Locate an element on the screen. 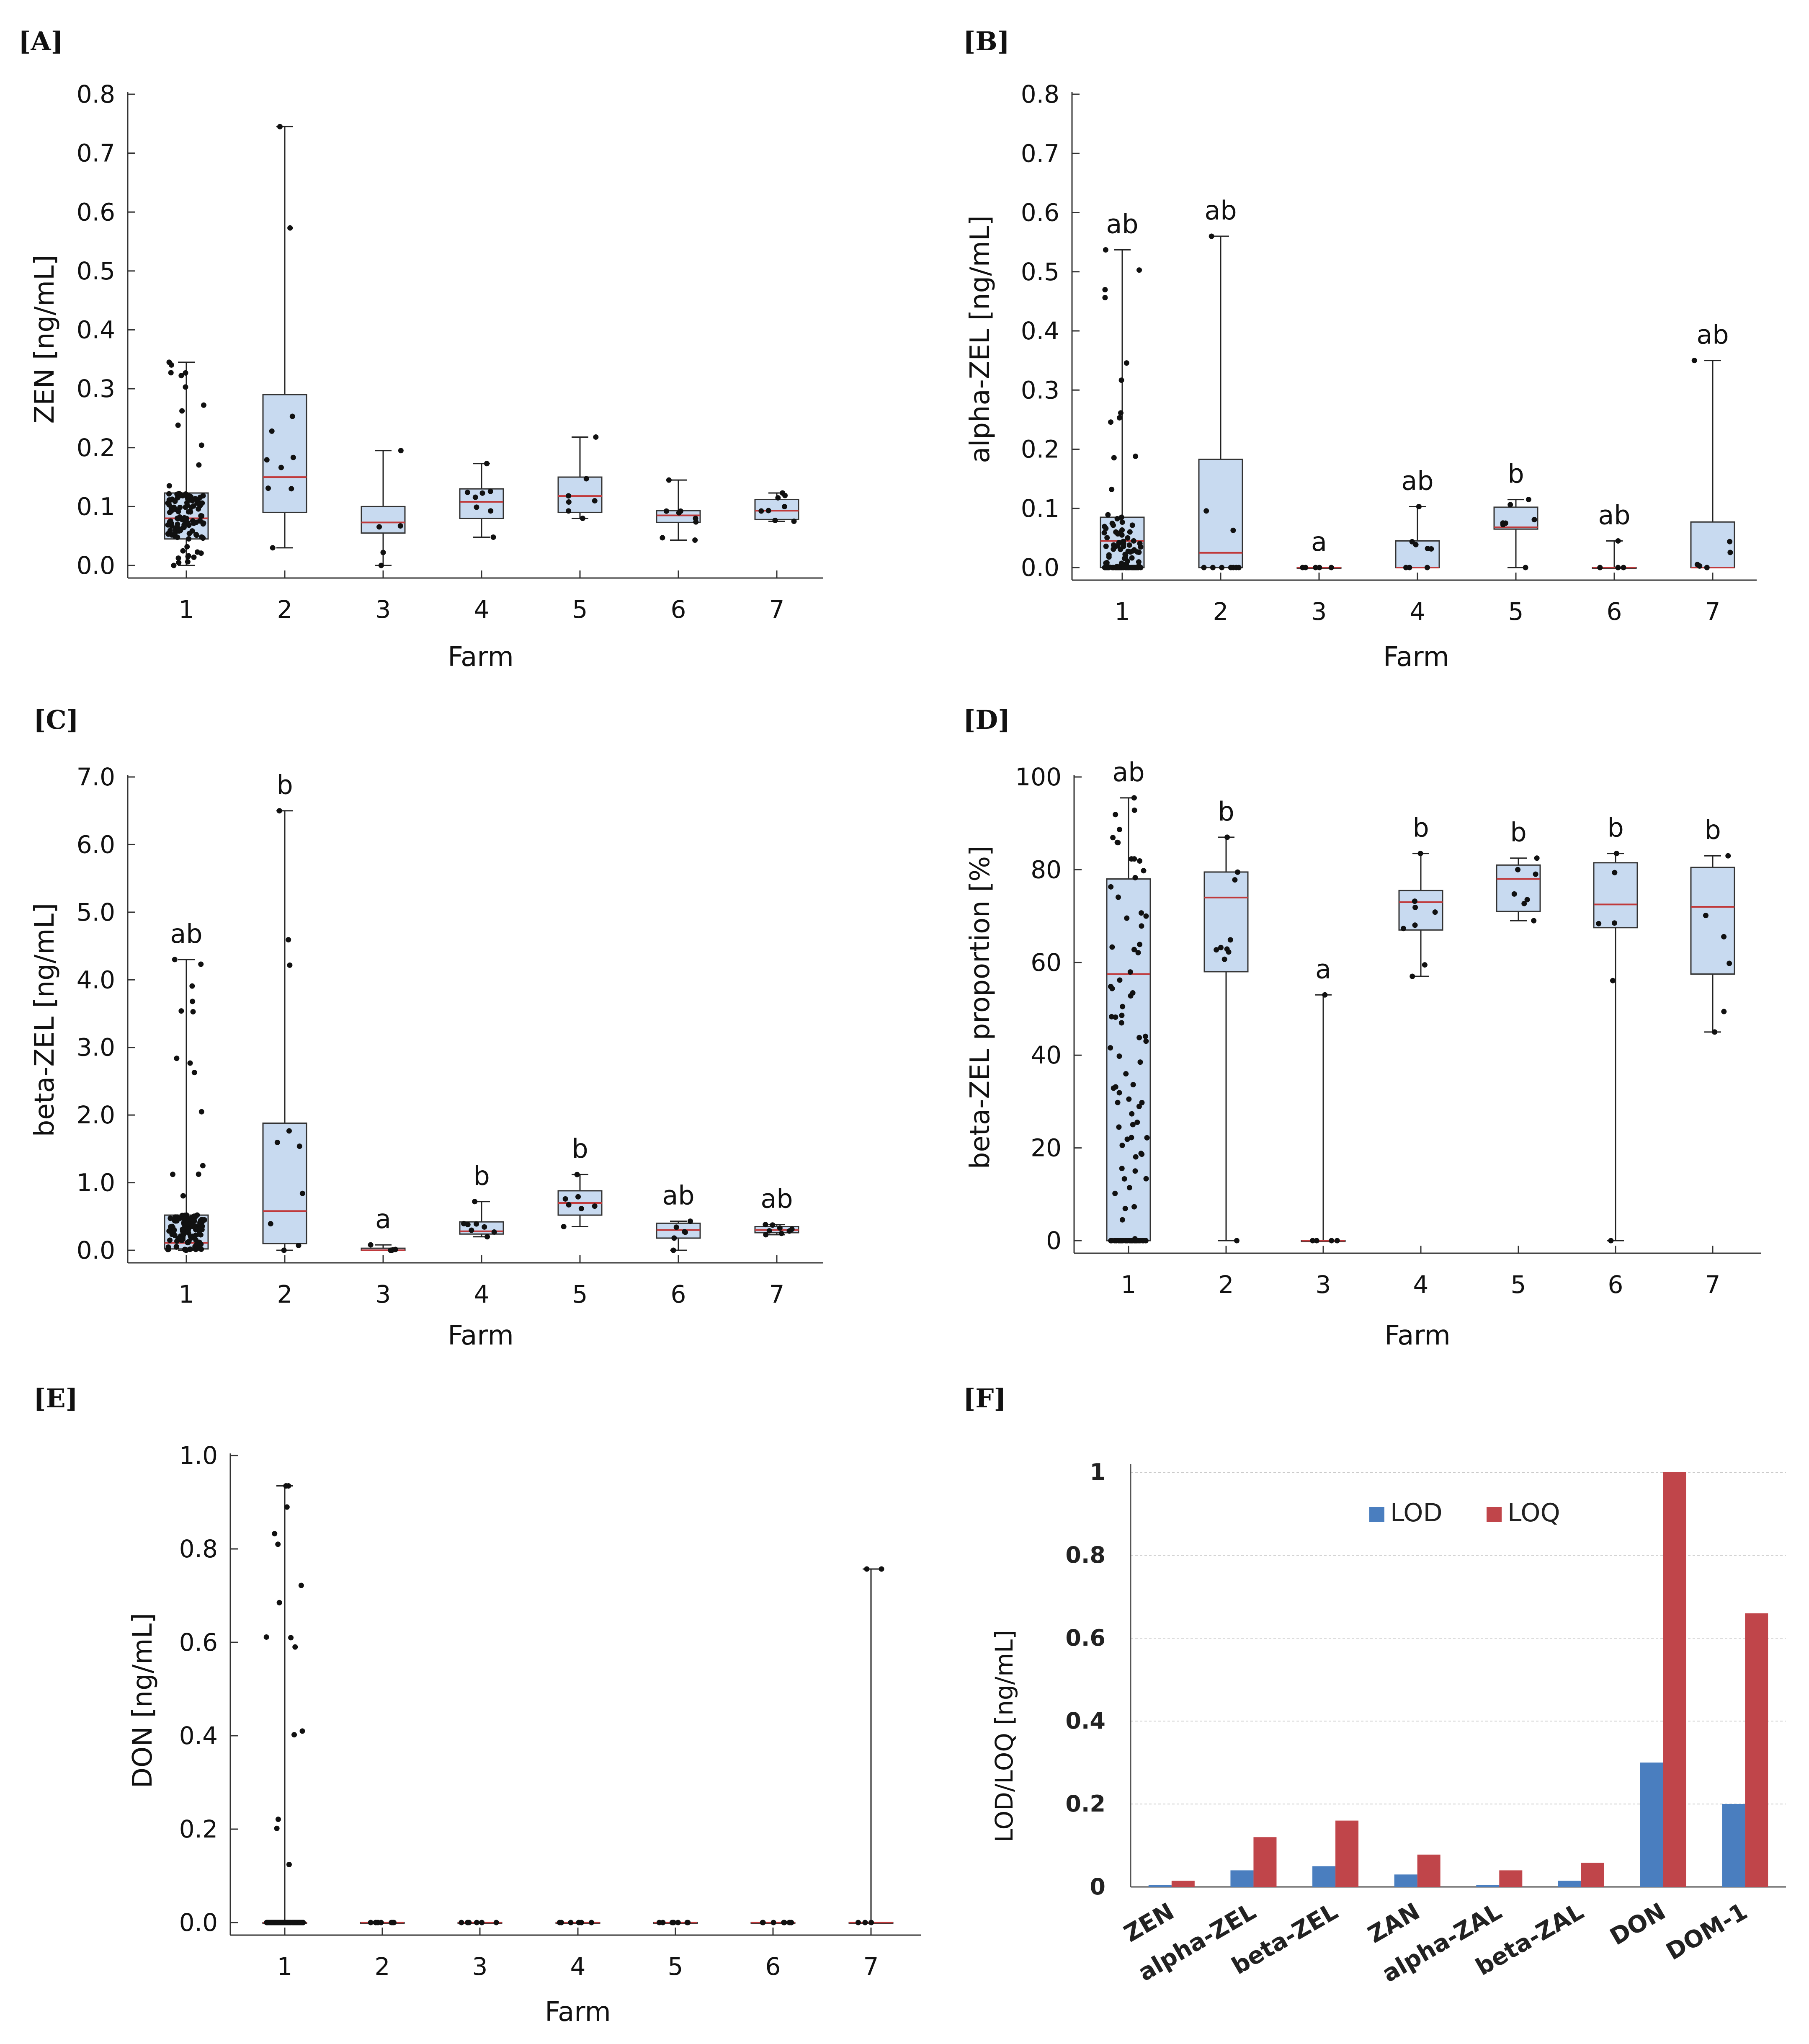 The width and height of the screenshot is (1809, 2044). panel-A-x-tick-label: 5 is located at coordinates (580, 609).